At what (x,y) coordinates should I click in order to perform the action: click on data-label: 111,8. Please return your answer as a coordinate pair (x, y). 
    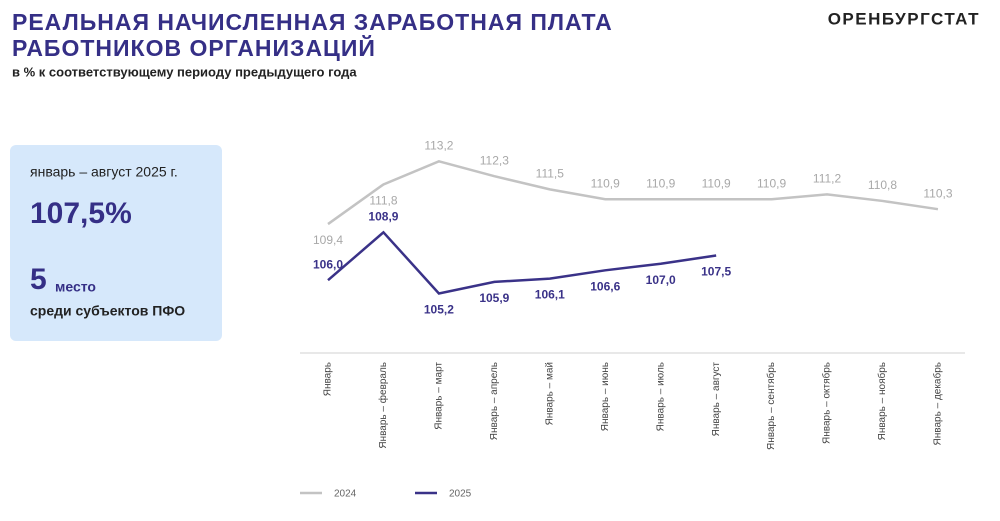
    Looking at the image, I should click on (383, 201).